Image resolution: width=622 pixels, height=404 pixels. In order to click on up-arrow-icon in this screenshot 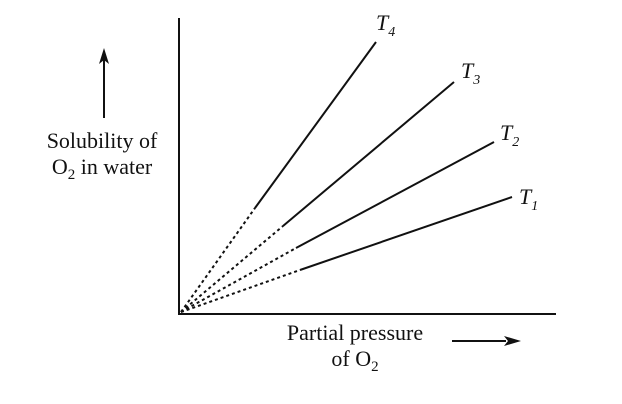, I will do `click(104, 83)`.